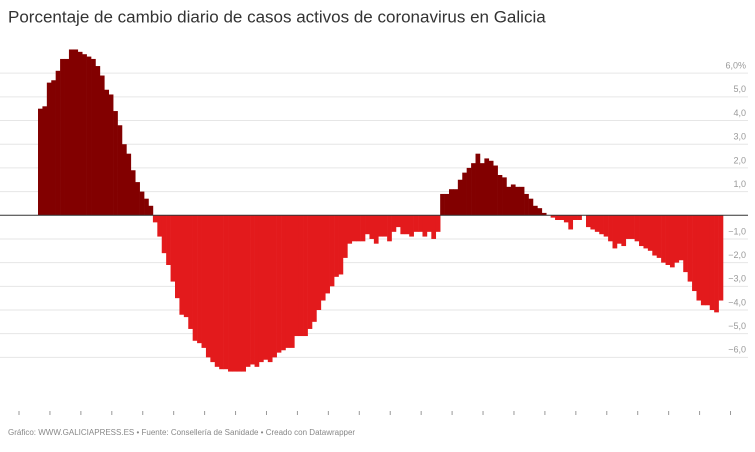 Image resolution: width=755 pixels, height=452 pixels. Describe the element at coordinates (737, 326) in the screenshot. I see `y-tick-label: −5,0` at that location.